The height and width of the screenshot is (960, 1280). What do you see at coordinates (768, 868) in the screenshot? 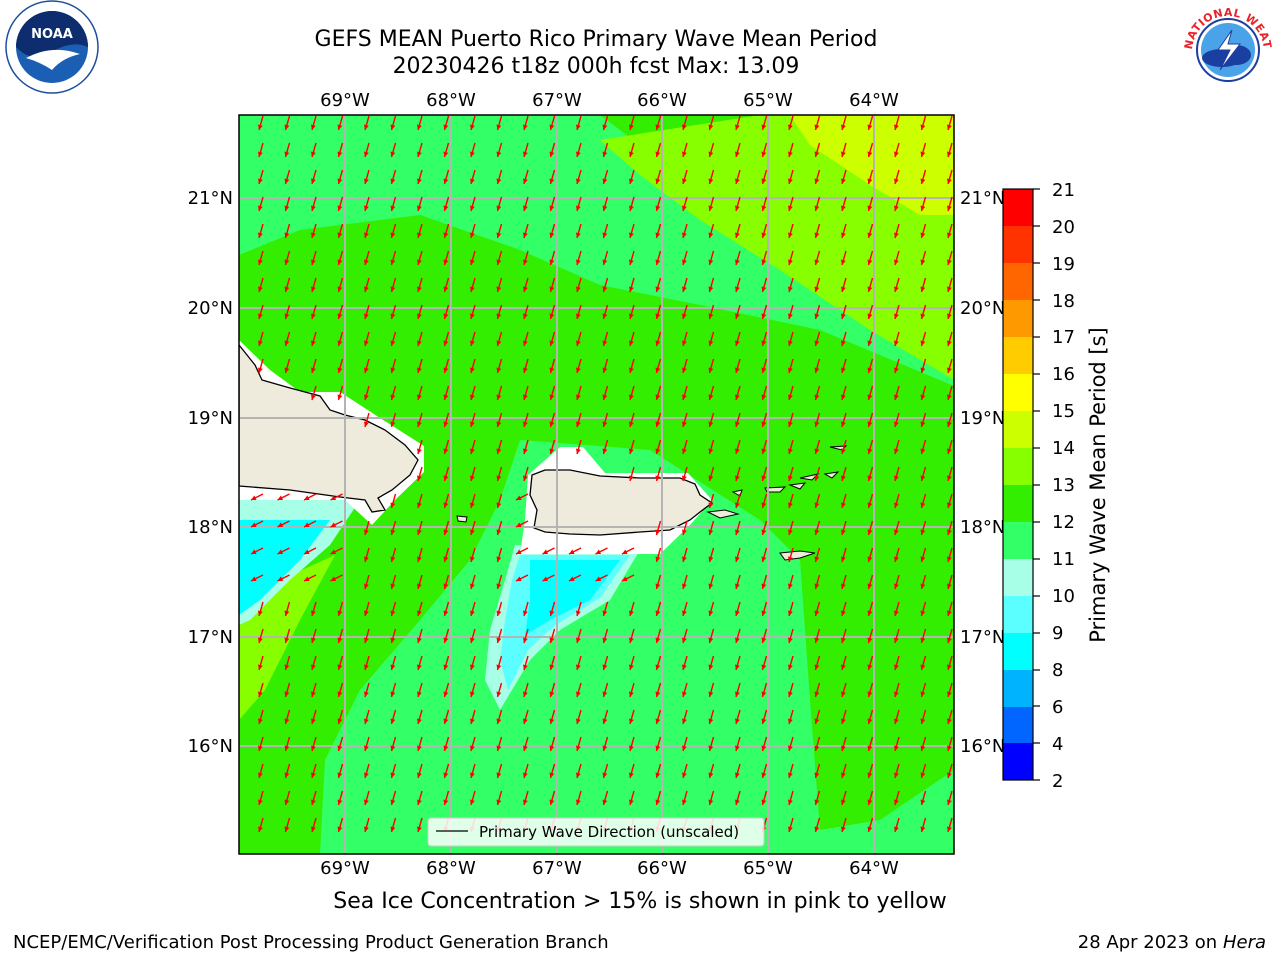
I see `lon-label-bottom: 65°W` at bounding box center [768, 868].